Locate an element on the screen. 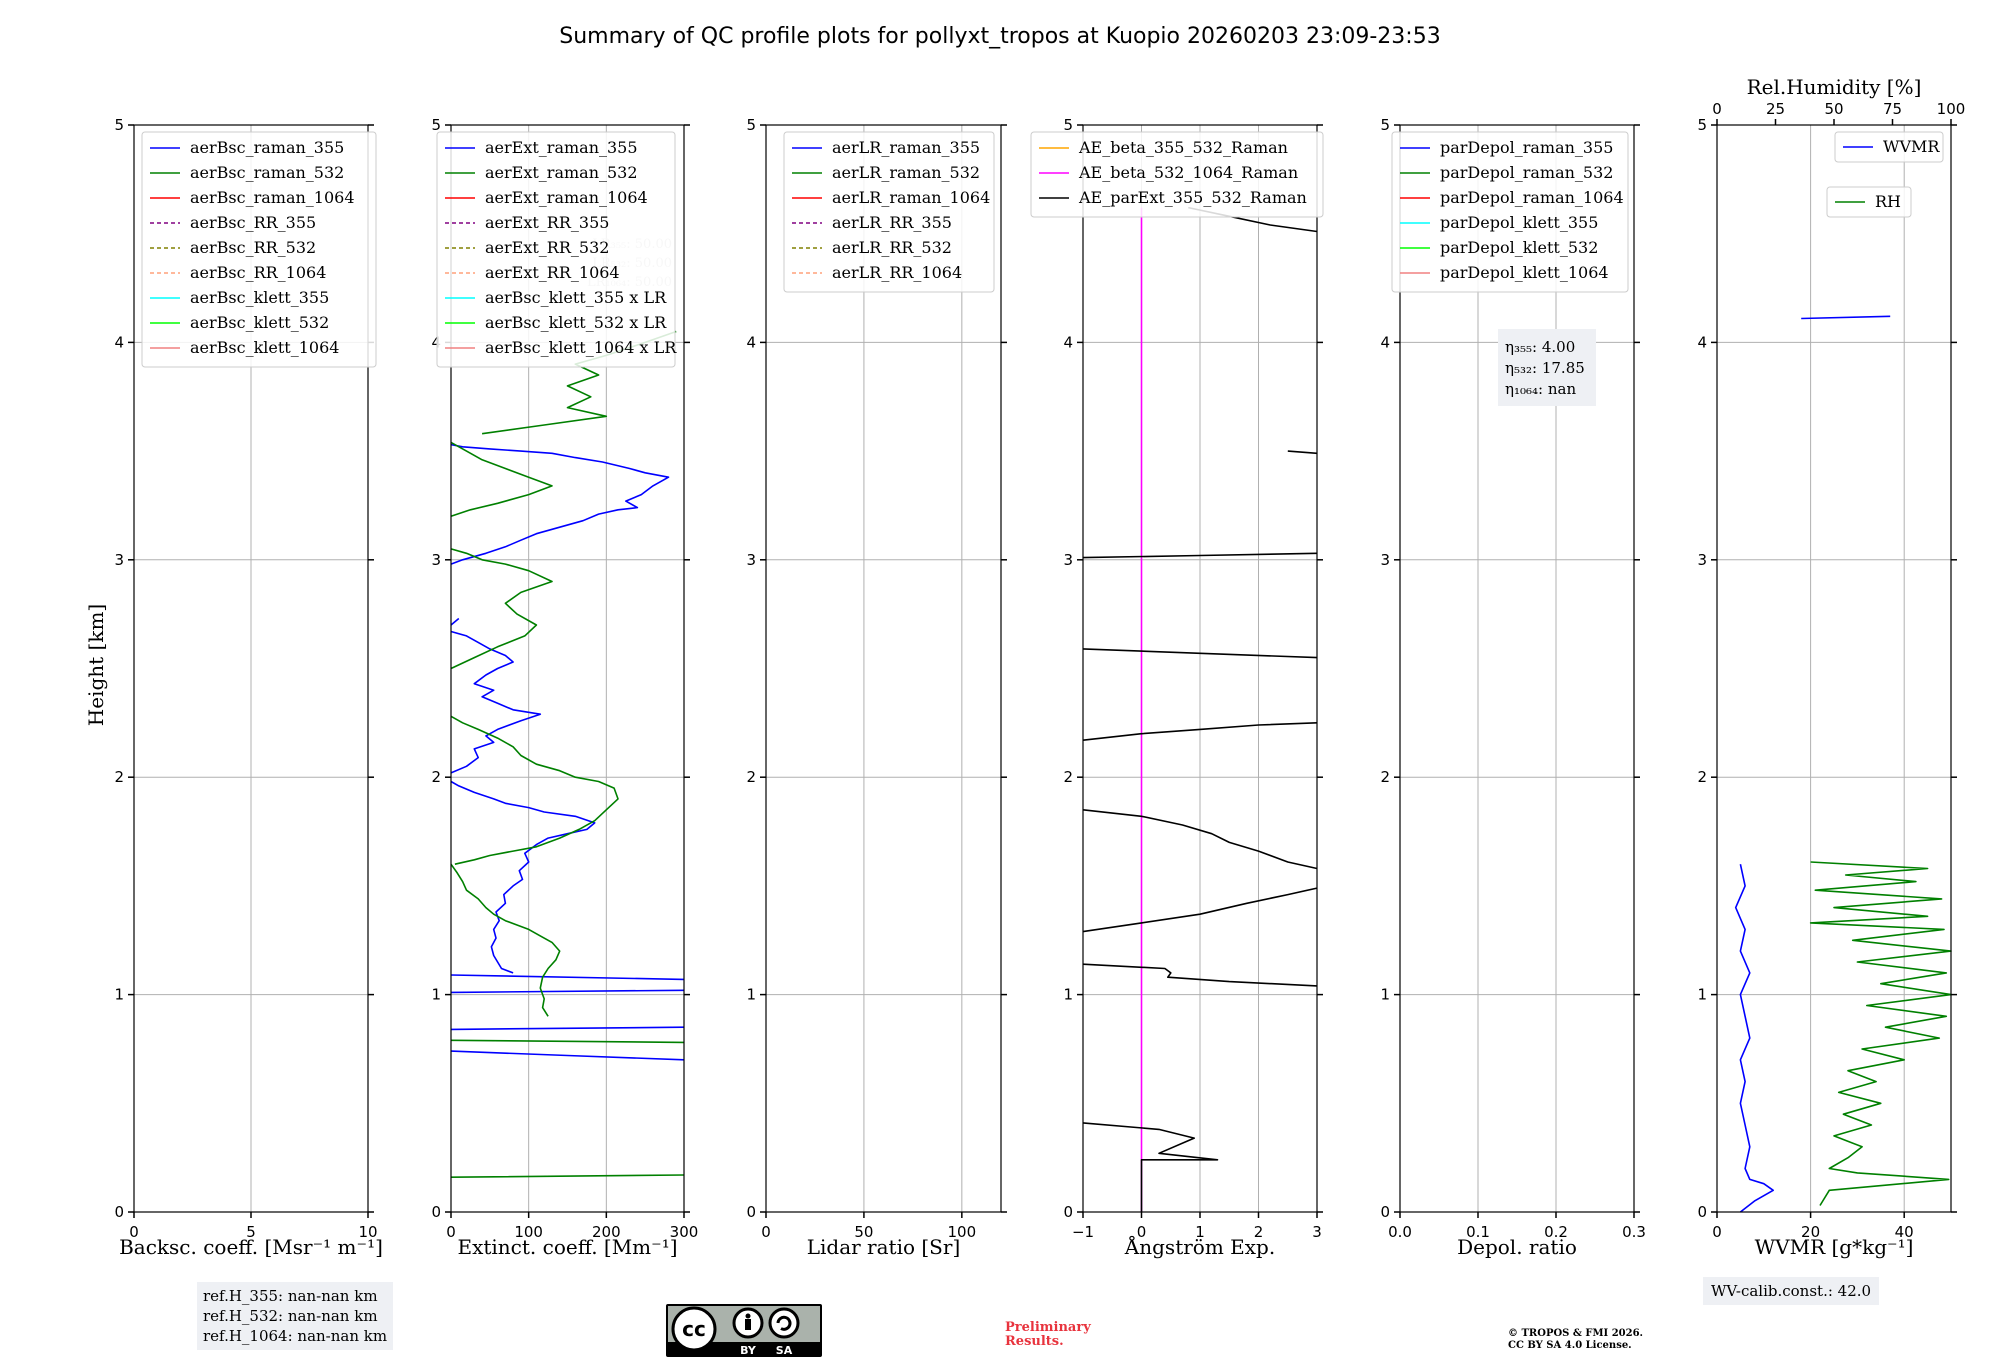  x2-tick-label: 0 is located at coordinates (1717, 109).